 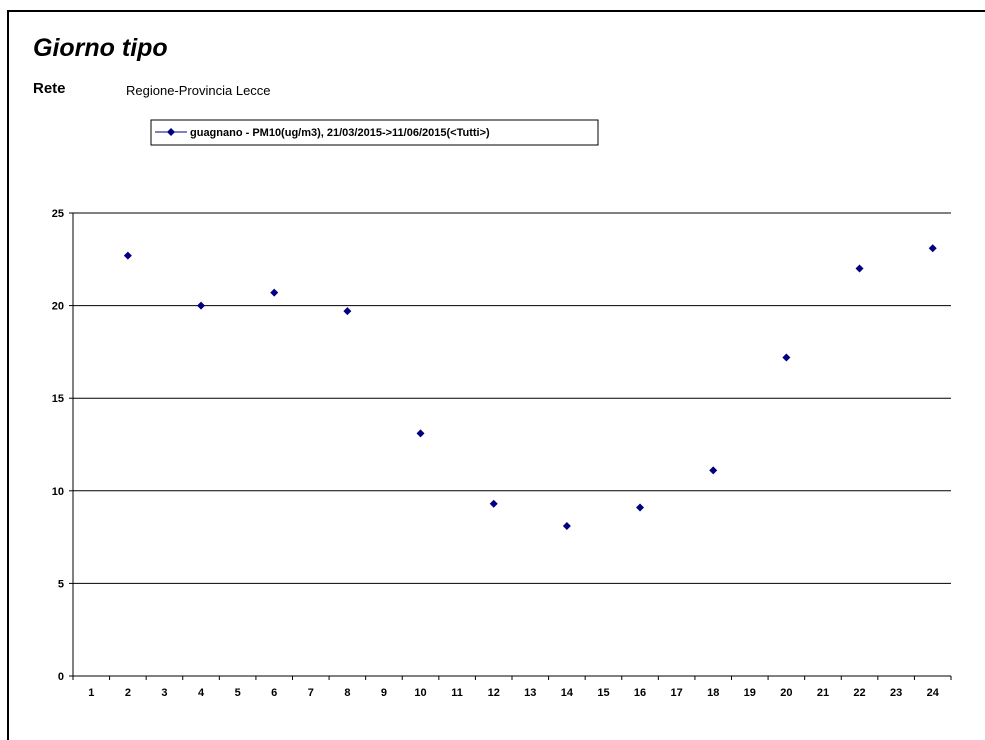 I want to click on x-tick-label: 16, so click(x=640, y=693).